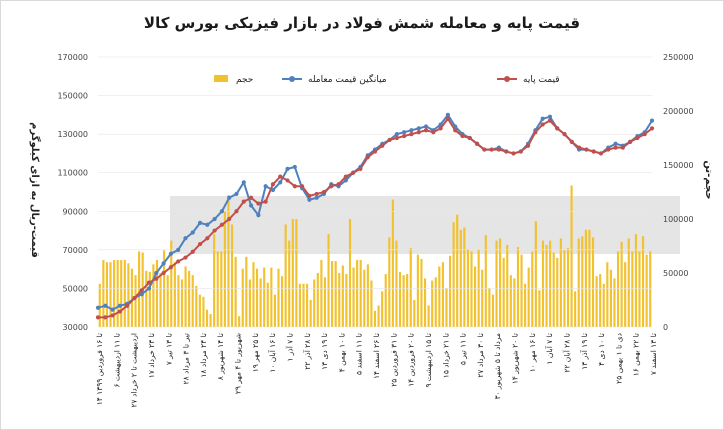 The width and height of the screenshot is (724, 430). What do you see at coordinates (541, 80) in the screenshot?
I see `legend-base-label: قیمت پایه` at bounding box center [541, 80].